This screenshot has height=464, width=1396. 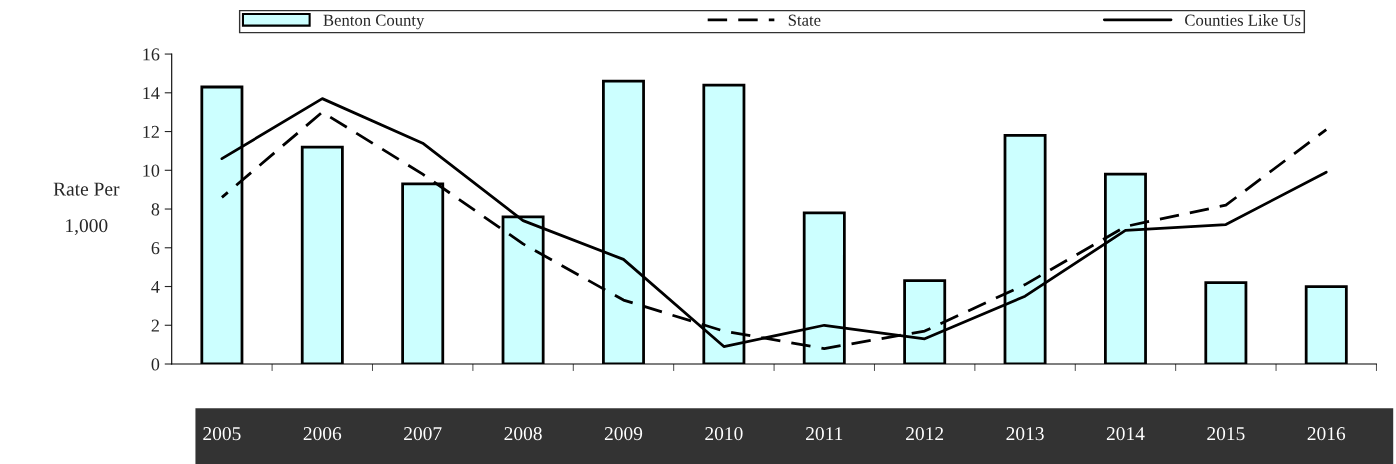 What do you see at coordinates (155, 286) in the screenshot?
I see `y-tick-label: 4` at bounding box center [155, 286].